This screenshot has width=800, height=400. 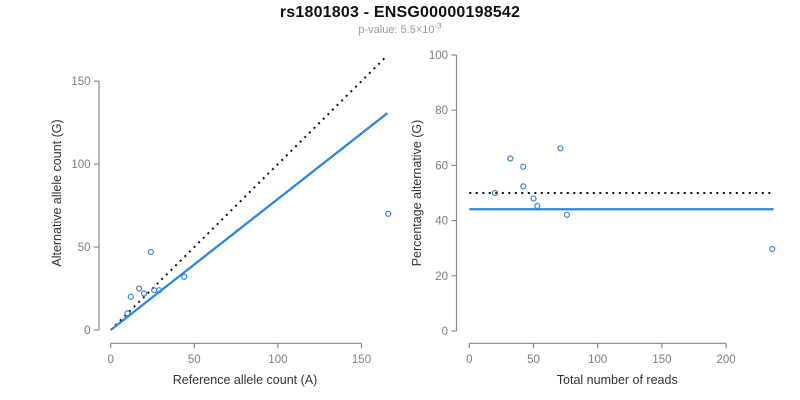 I want to click on y-tick-label: 40, so click(x=441, y=222).